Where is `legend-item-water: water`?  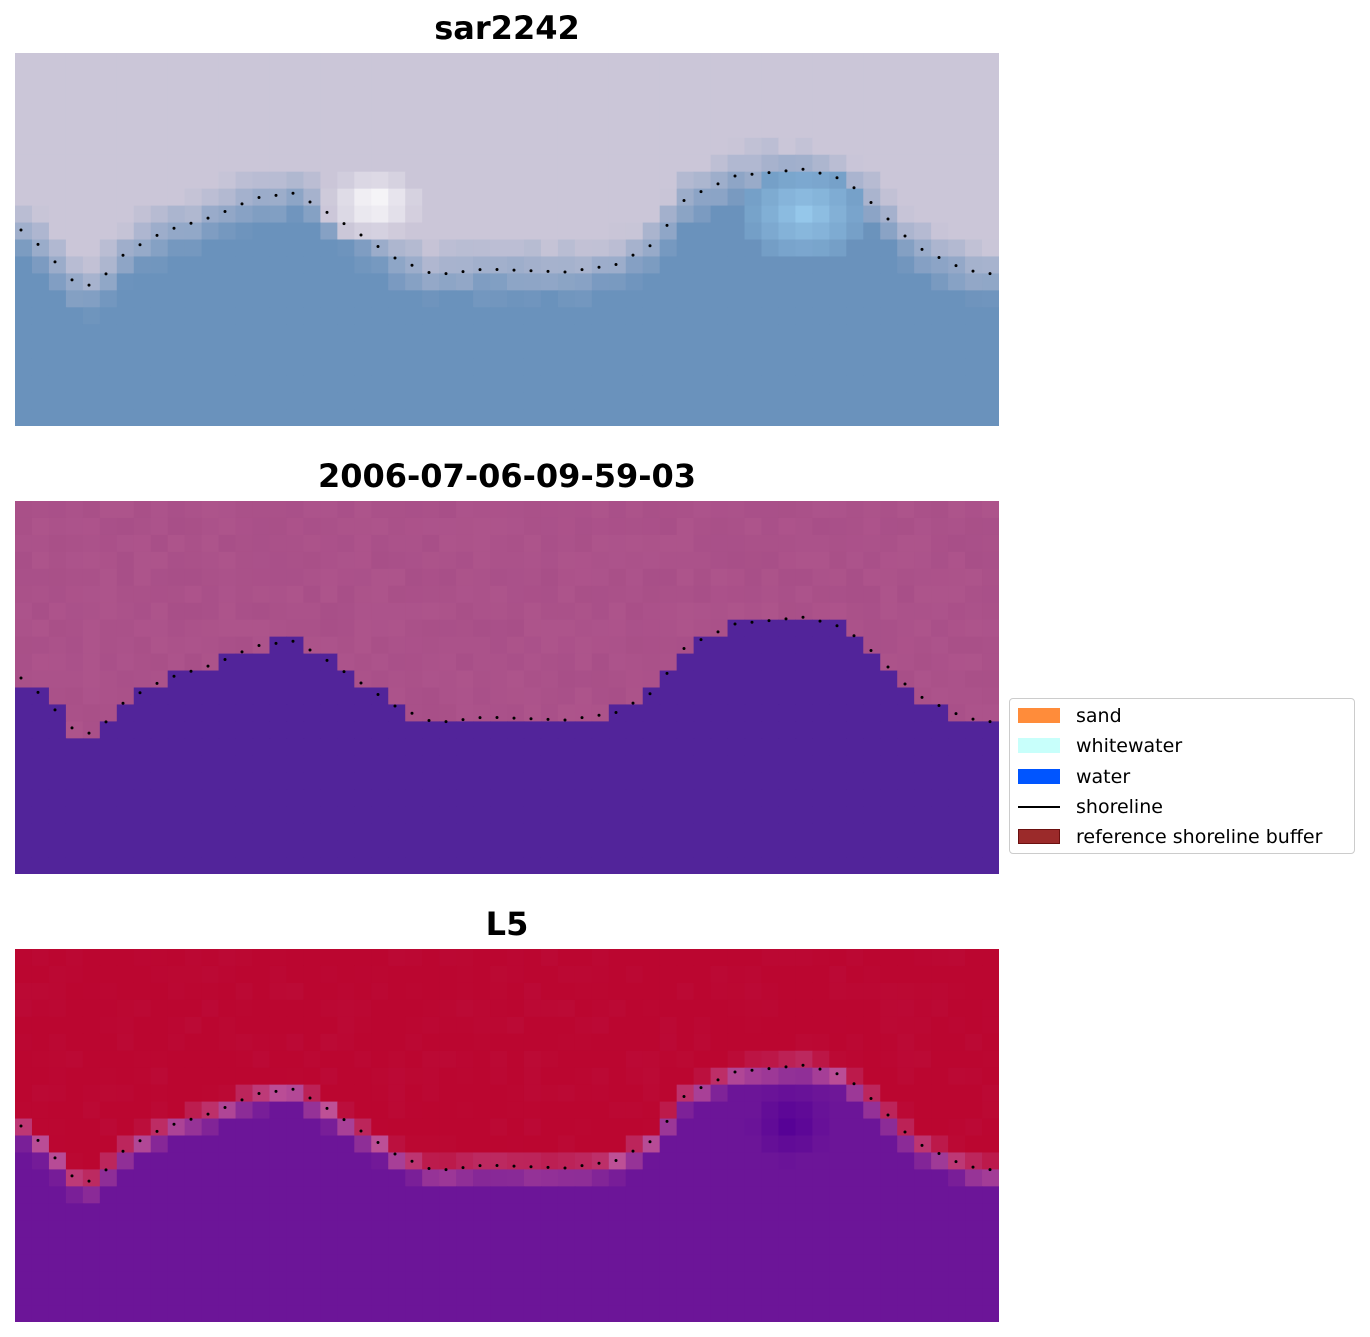 legend-item-water: water is located at coordinates (1182, 776).